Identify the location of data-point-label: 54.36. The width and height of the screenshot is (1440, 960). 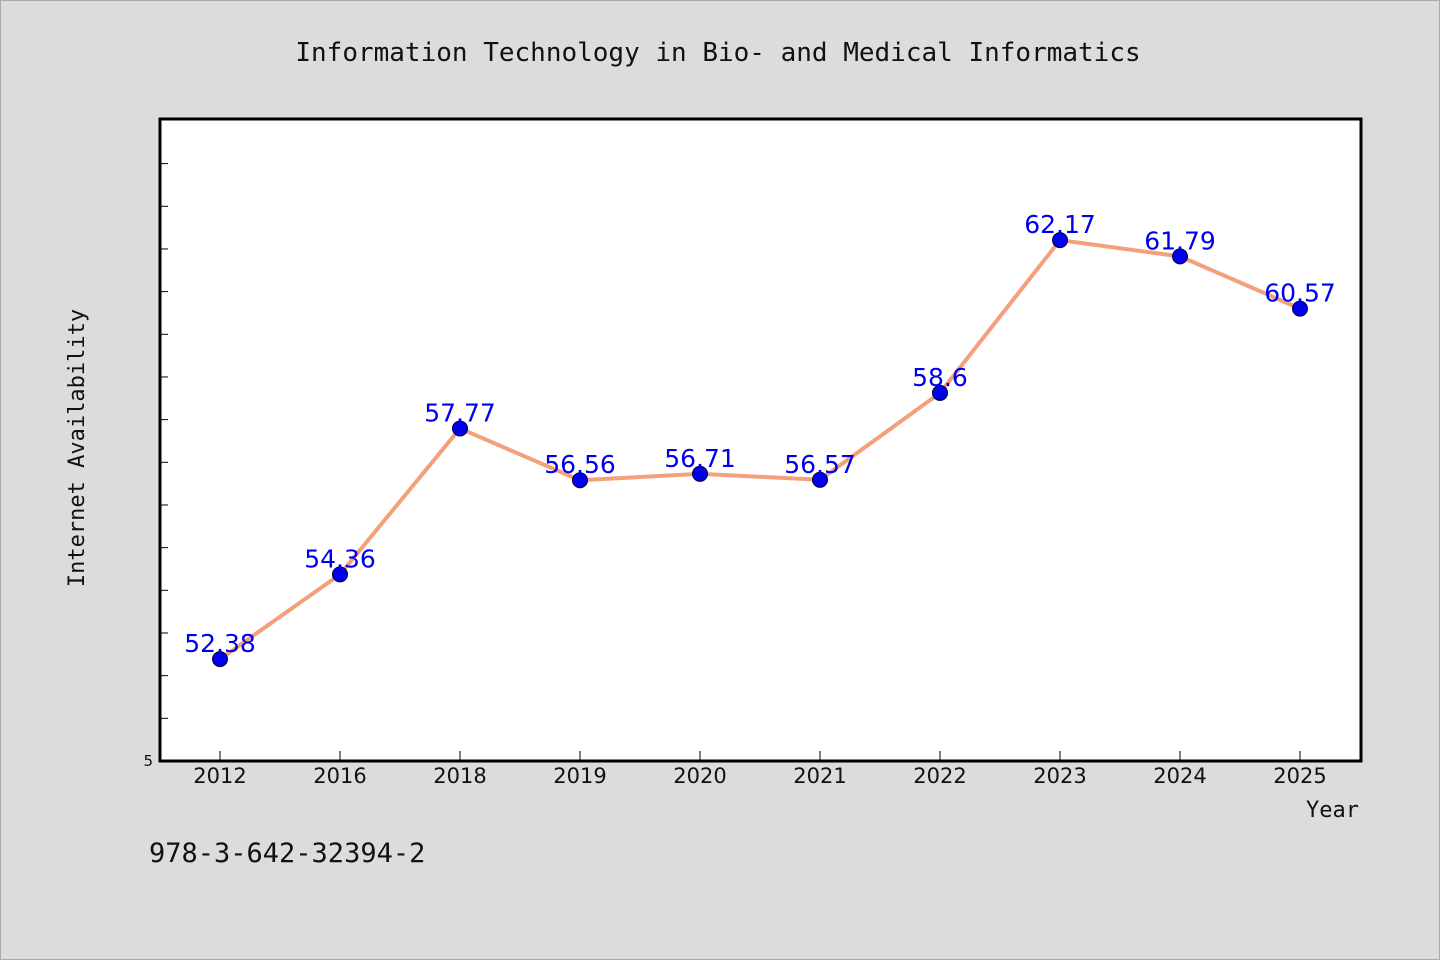
(340, 558).